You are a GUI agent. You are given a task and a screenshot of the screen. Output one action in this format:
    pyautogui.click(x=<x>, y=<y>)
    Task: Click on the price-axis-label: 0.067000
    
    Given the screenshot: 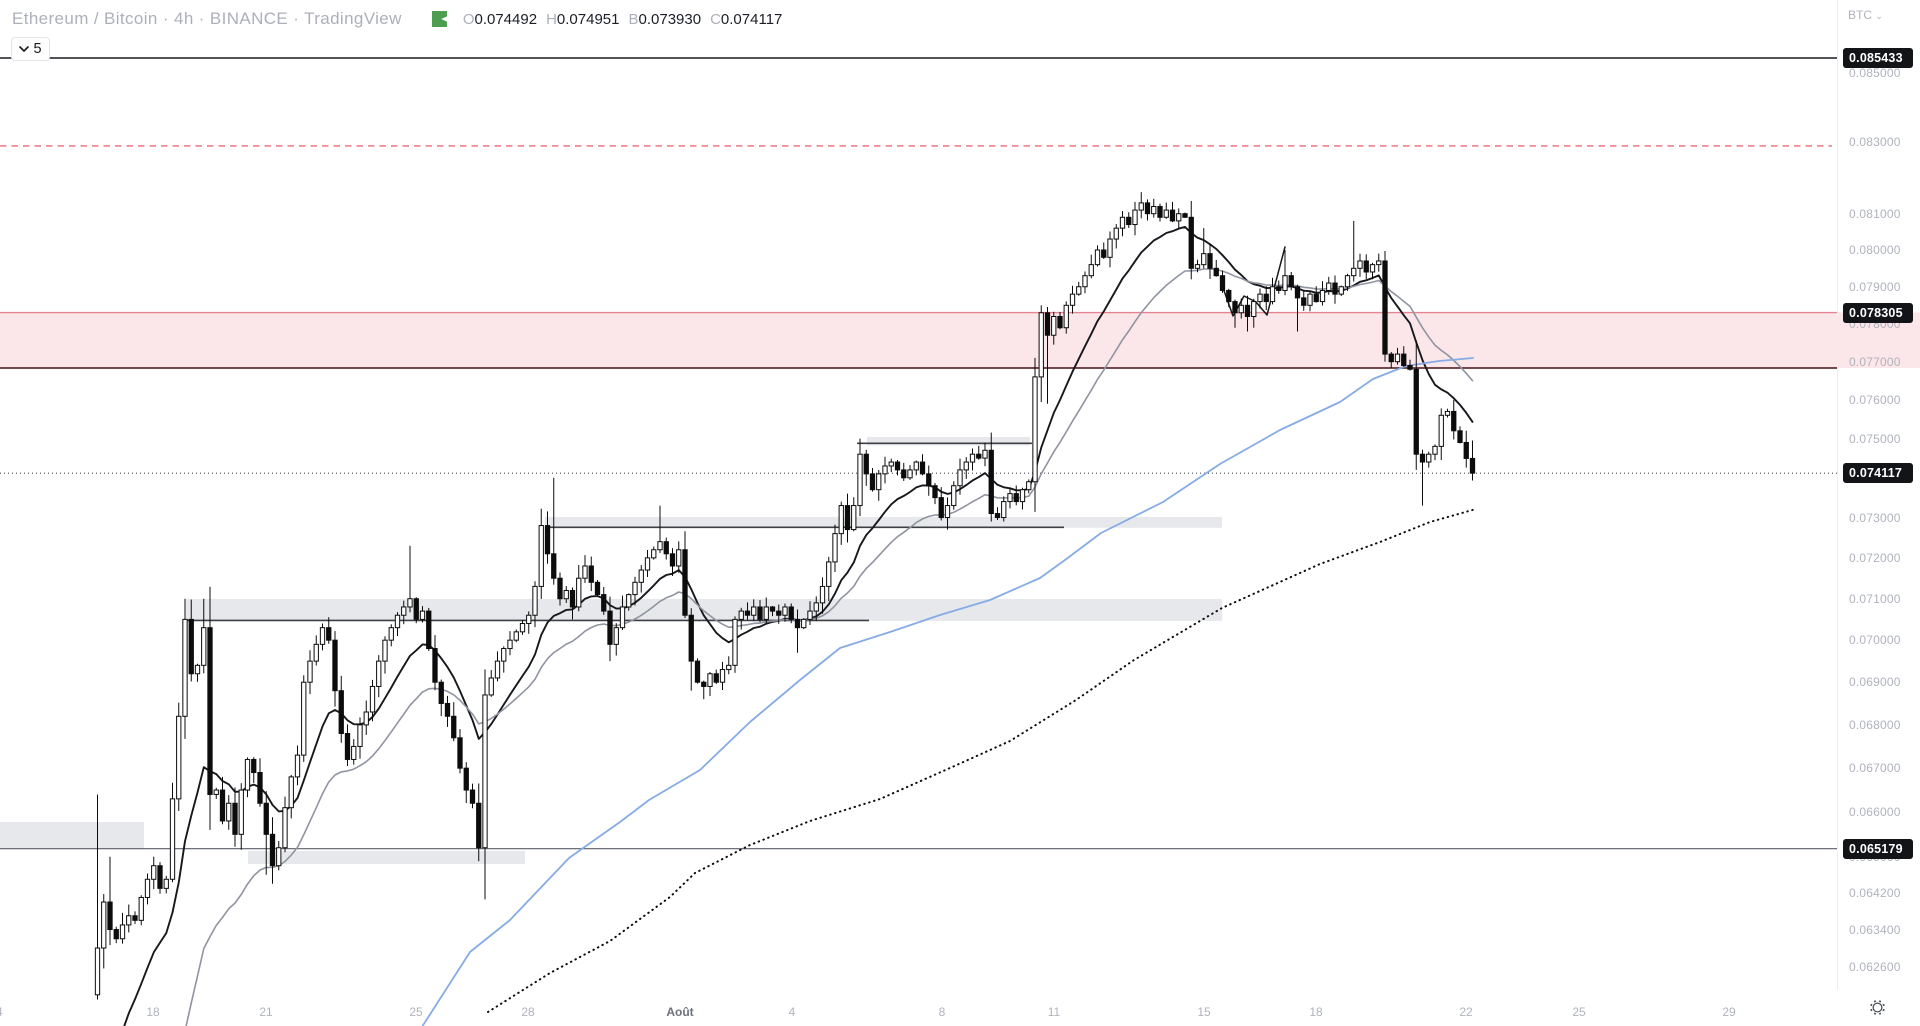 What is the action you would take?
    pyautogui.click(x=1875, y=768)
    